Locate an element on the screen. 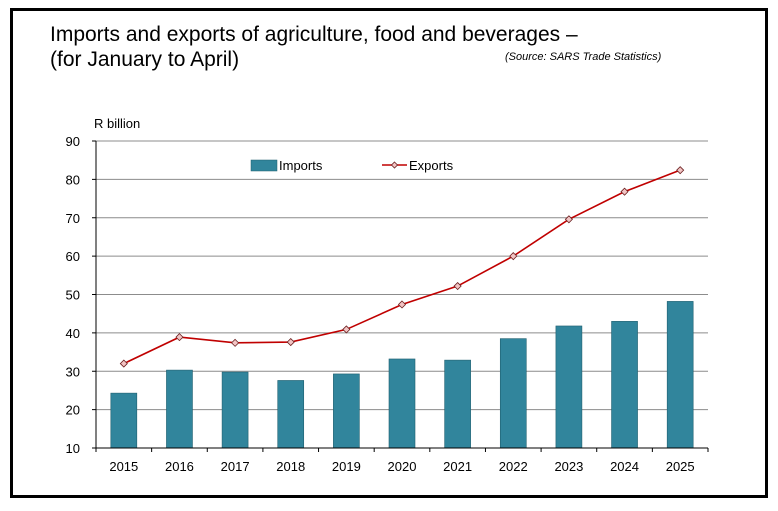 This screenshot has height=511, width=778. x-tick-label: 2023 is located at coordinates (568, 466).